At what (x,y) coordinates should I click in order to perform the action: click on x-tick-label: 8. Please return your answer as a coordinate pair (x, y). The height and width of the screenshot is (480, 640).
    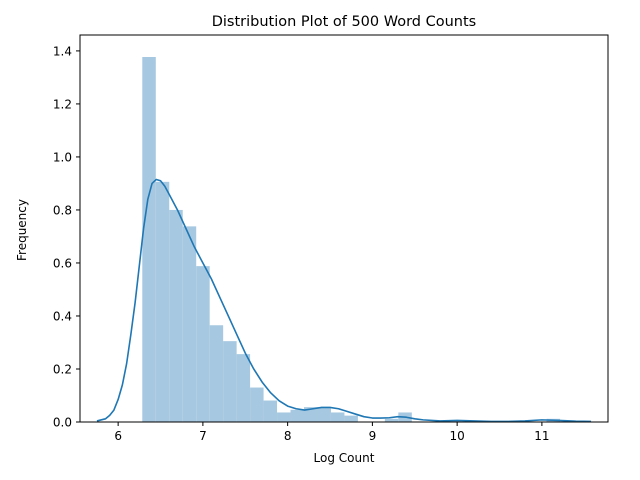
    Looking at the image, I should click on (288, 436).